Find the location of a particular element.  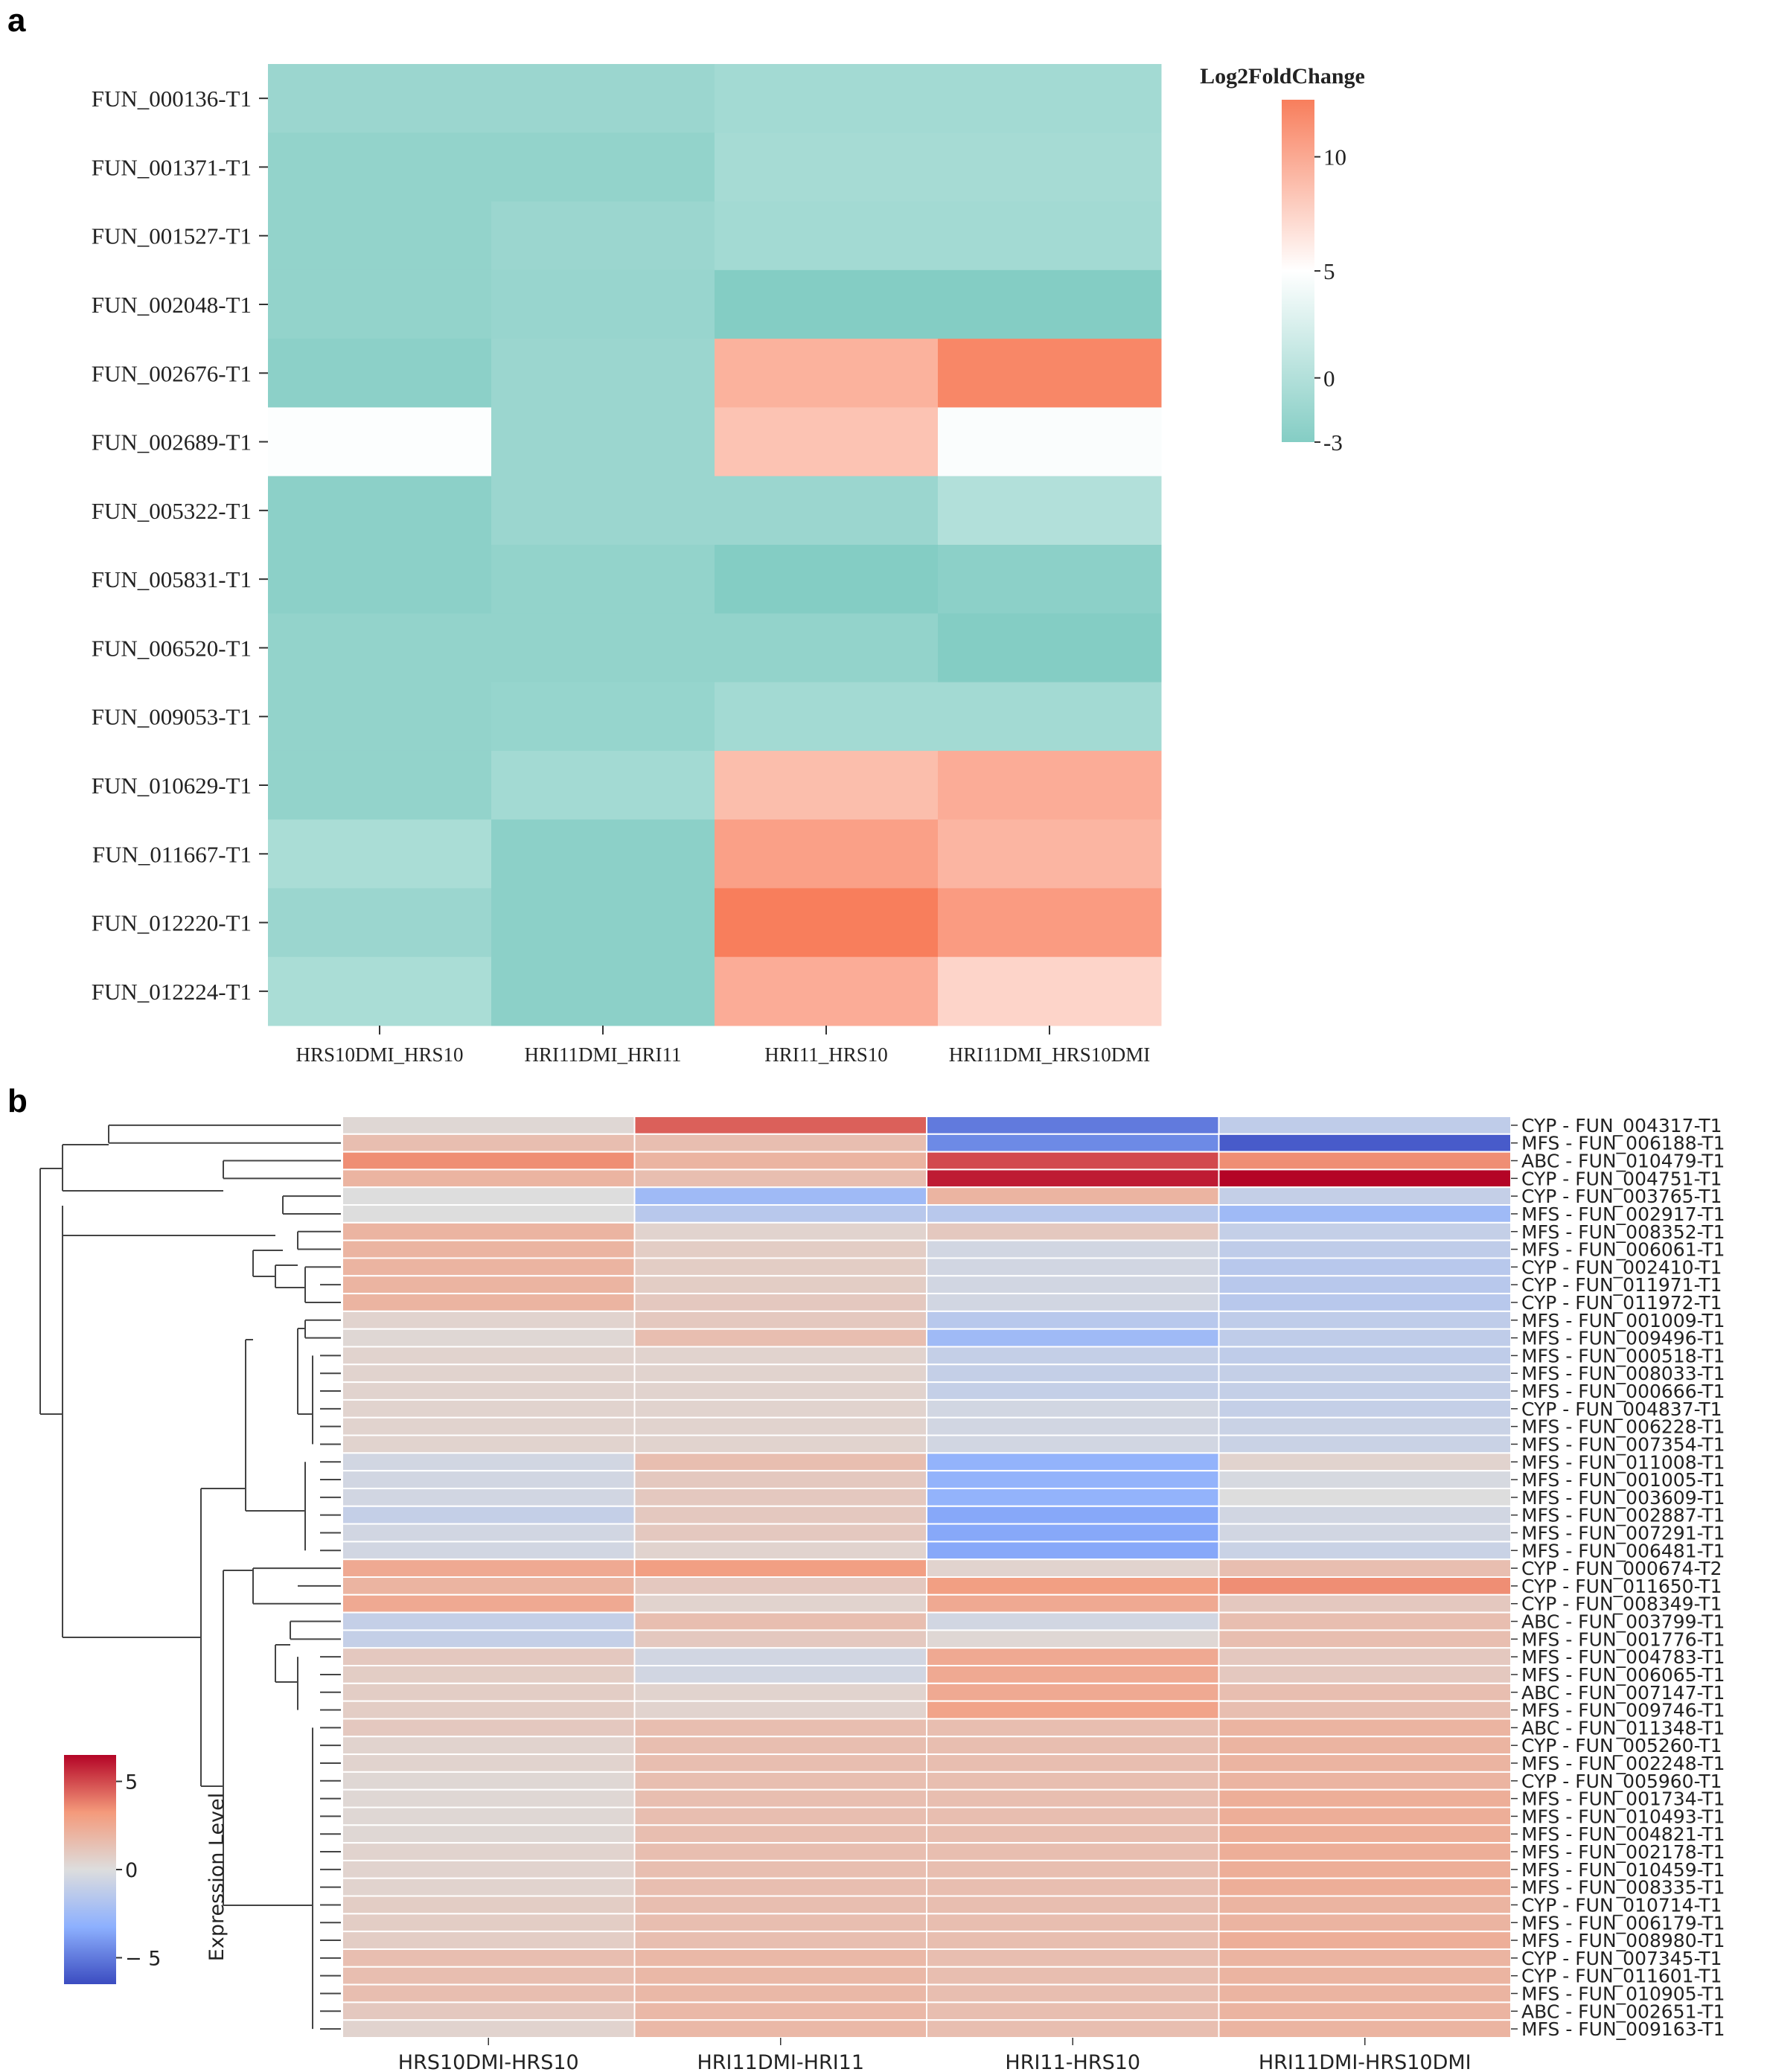

row-label-a: FUN_011667-T1 is located at coordinates (172, 854).